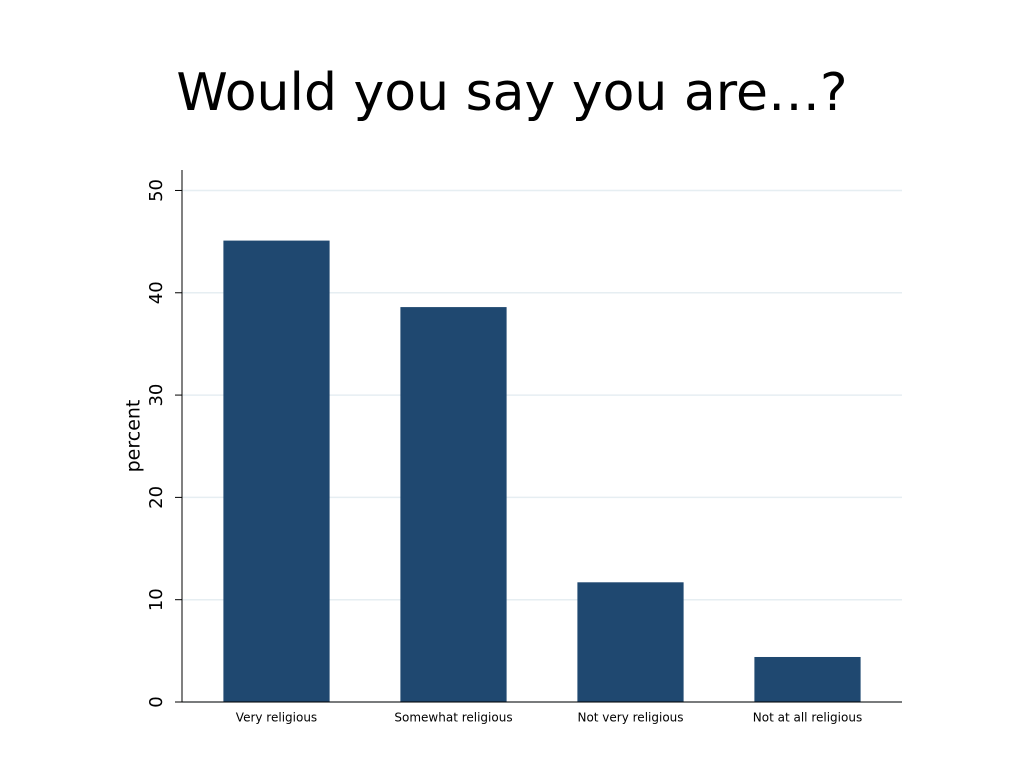 The image size is (1024, 768). Describe the element at coordinates (134, 436) in the screenshot. I see `y-axis-label: percent` at that location.